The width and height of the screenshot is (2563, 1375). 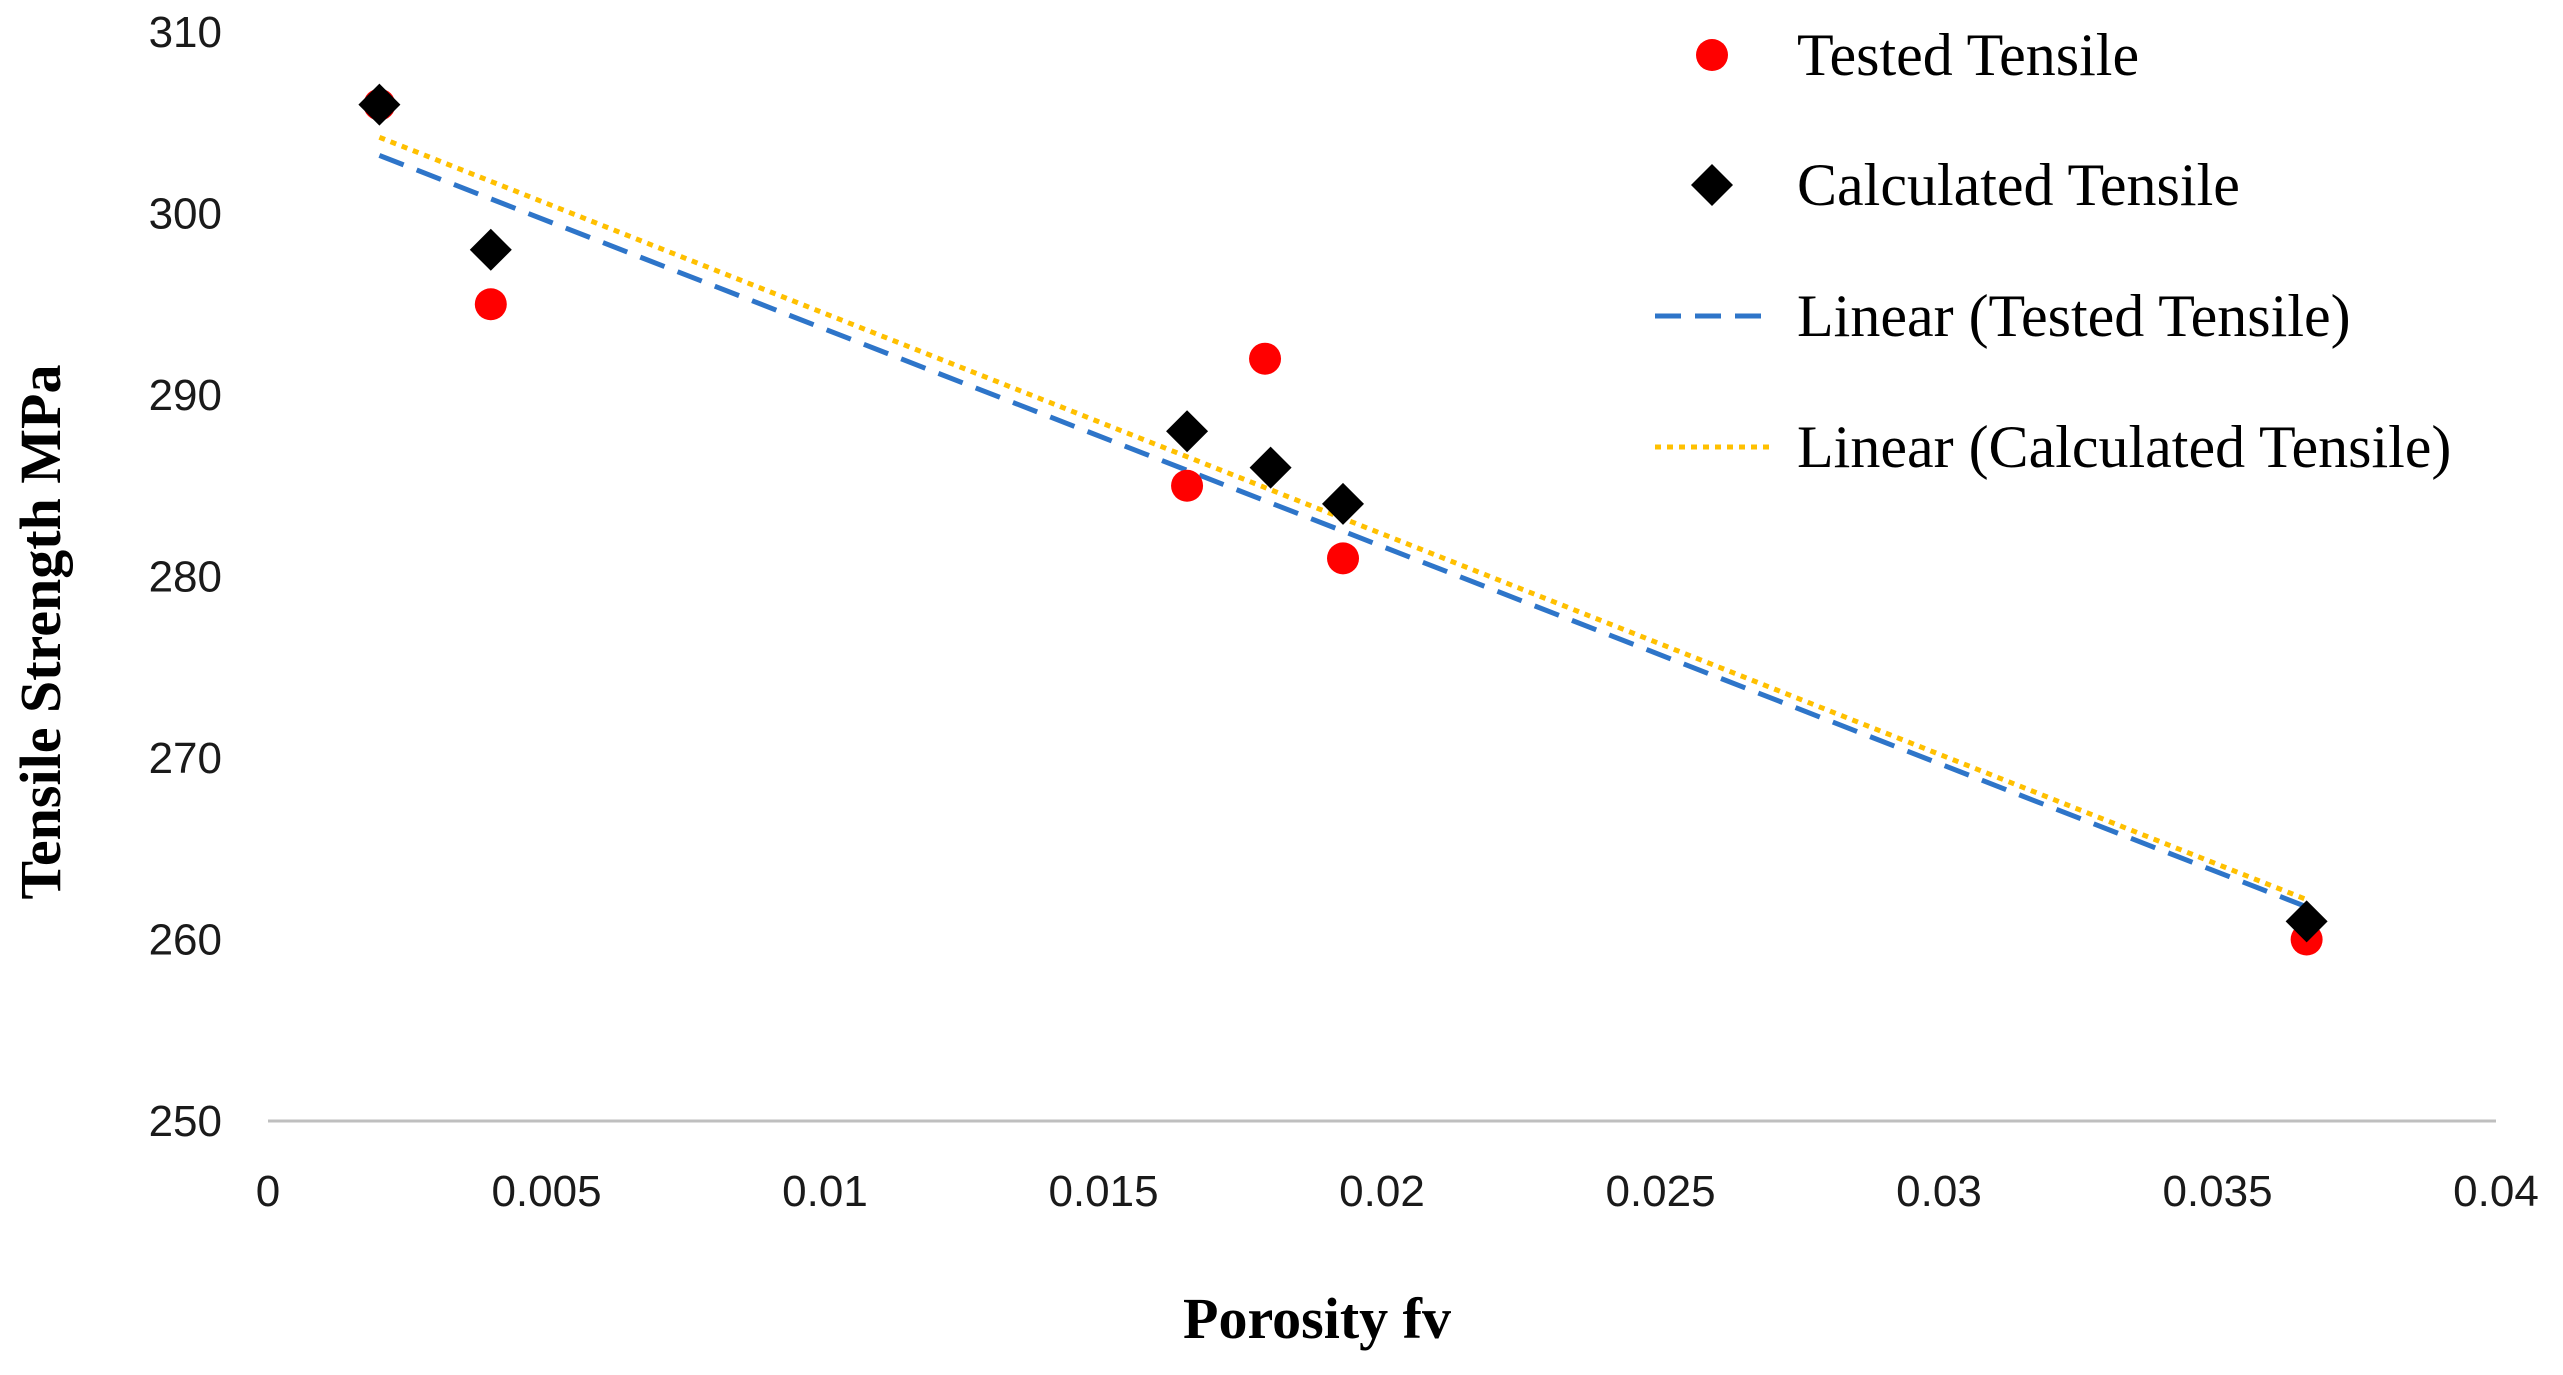 What do you see at coordinates (1939, 1191) in the screenshot?
I see `x-tick-label: 0.03` at bounding box center [1939, 1191].